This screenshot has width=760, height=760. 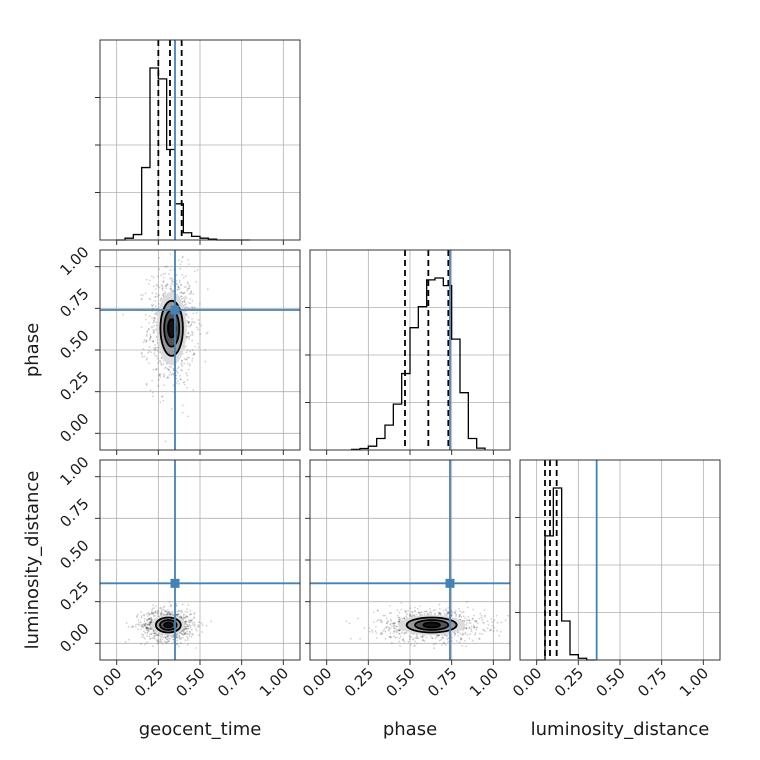 I want to click on x-tick-label-0: 0.00, so click(x=317, y=682).